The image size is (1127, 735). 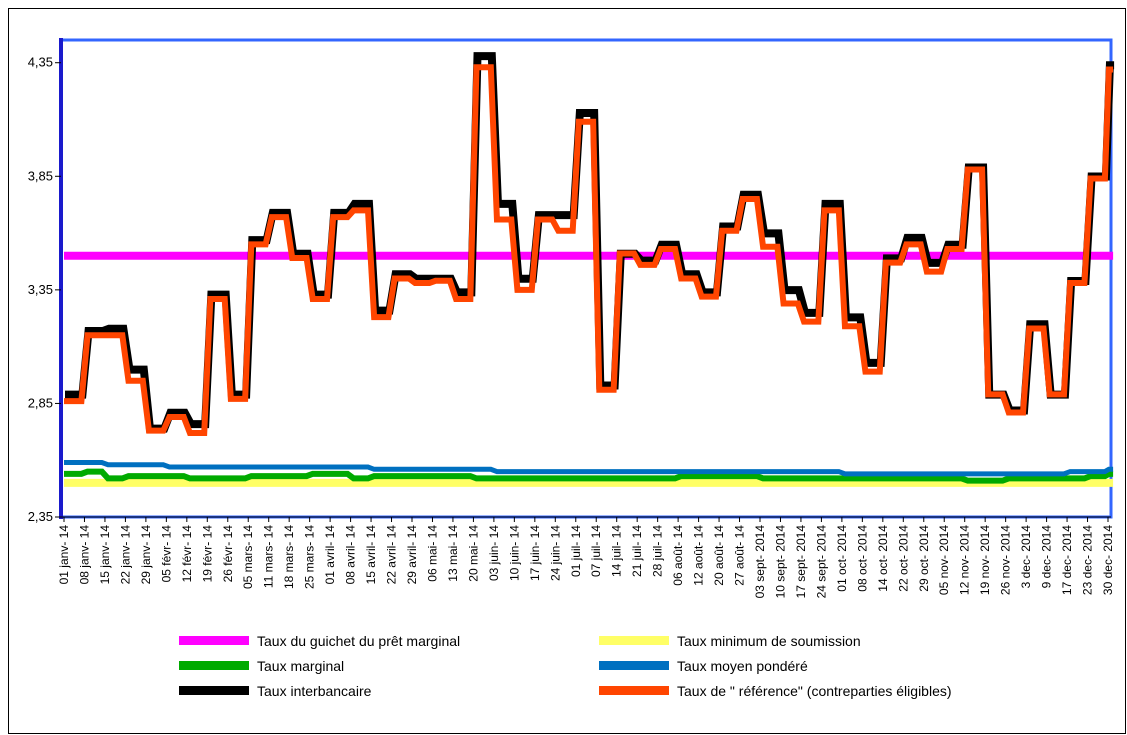 I want to click on x-tick-label: 14 oct- 2014, so click(x=883, y=558).